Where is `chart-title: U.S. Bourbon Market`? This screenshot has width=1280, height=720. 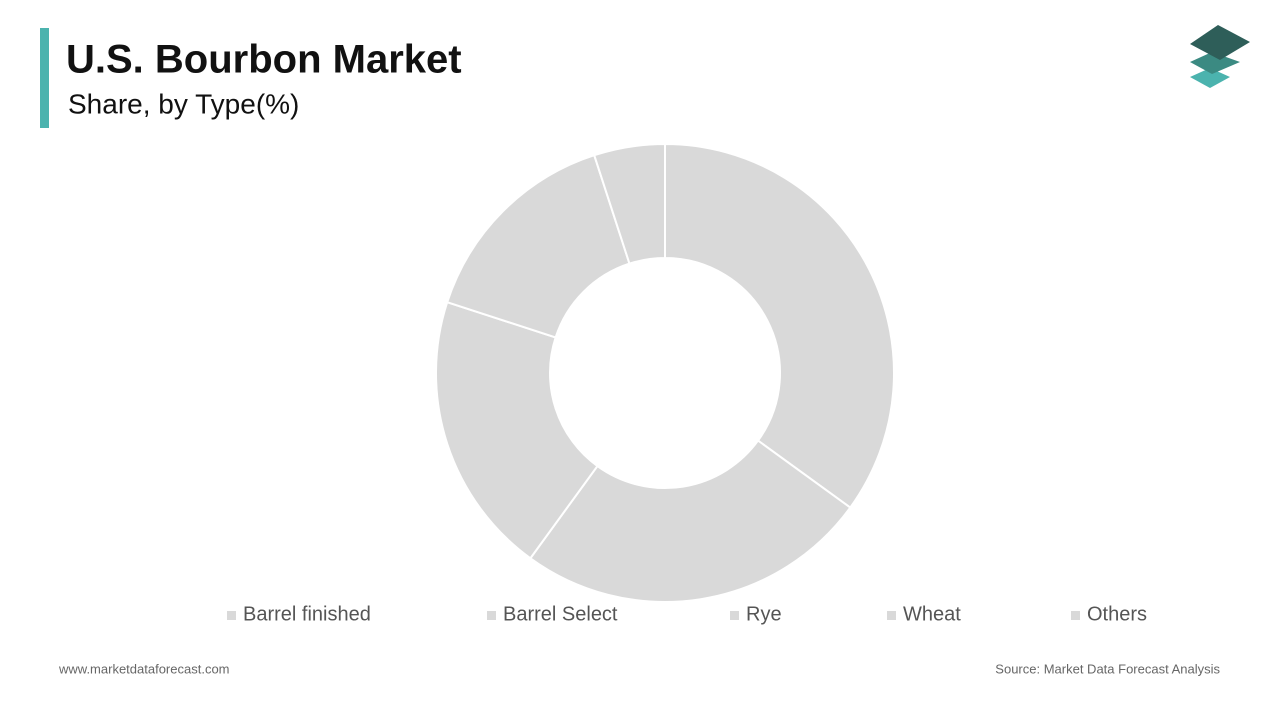 chart-title: U.S. Bourbon Market is located at coordinates (264, 60).